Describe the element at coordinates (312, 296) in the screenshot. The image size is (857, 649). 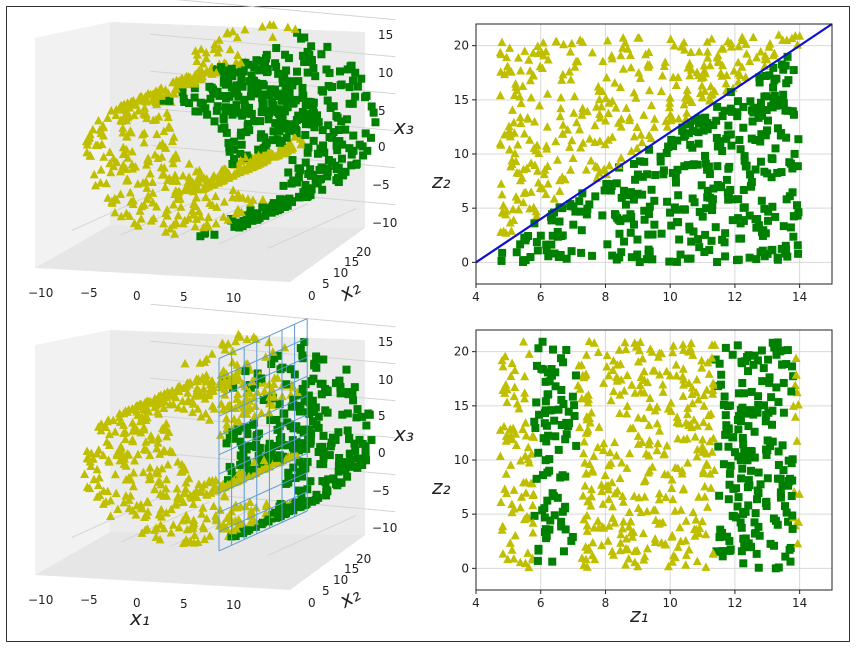
I see `y-tick-label: 0` at that location.